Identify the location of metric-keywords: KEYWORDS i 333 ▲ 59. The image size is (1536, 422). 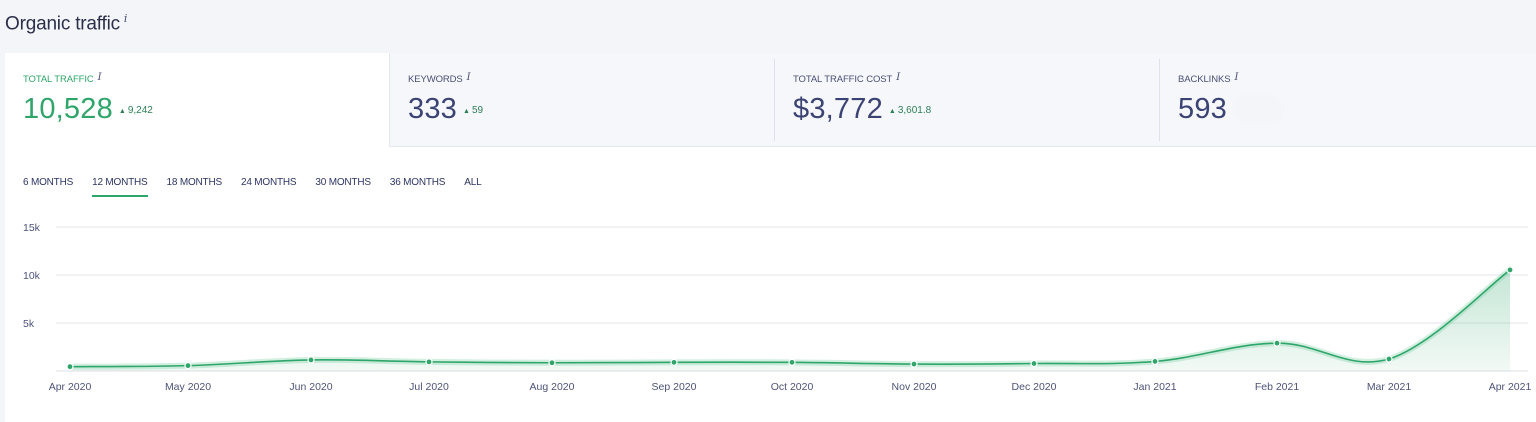
(582, 100).